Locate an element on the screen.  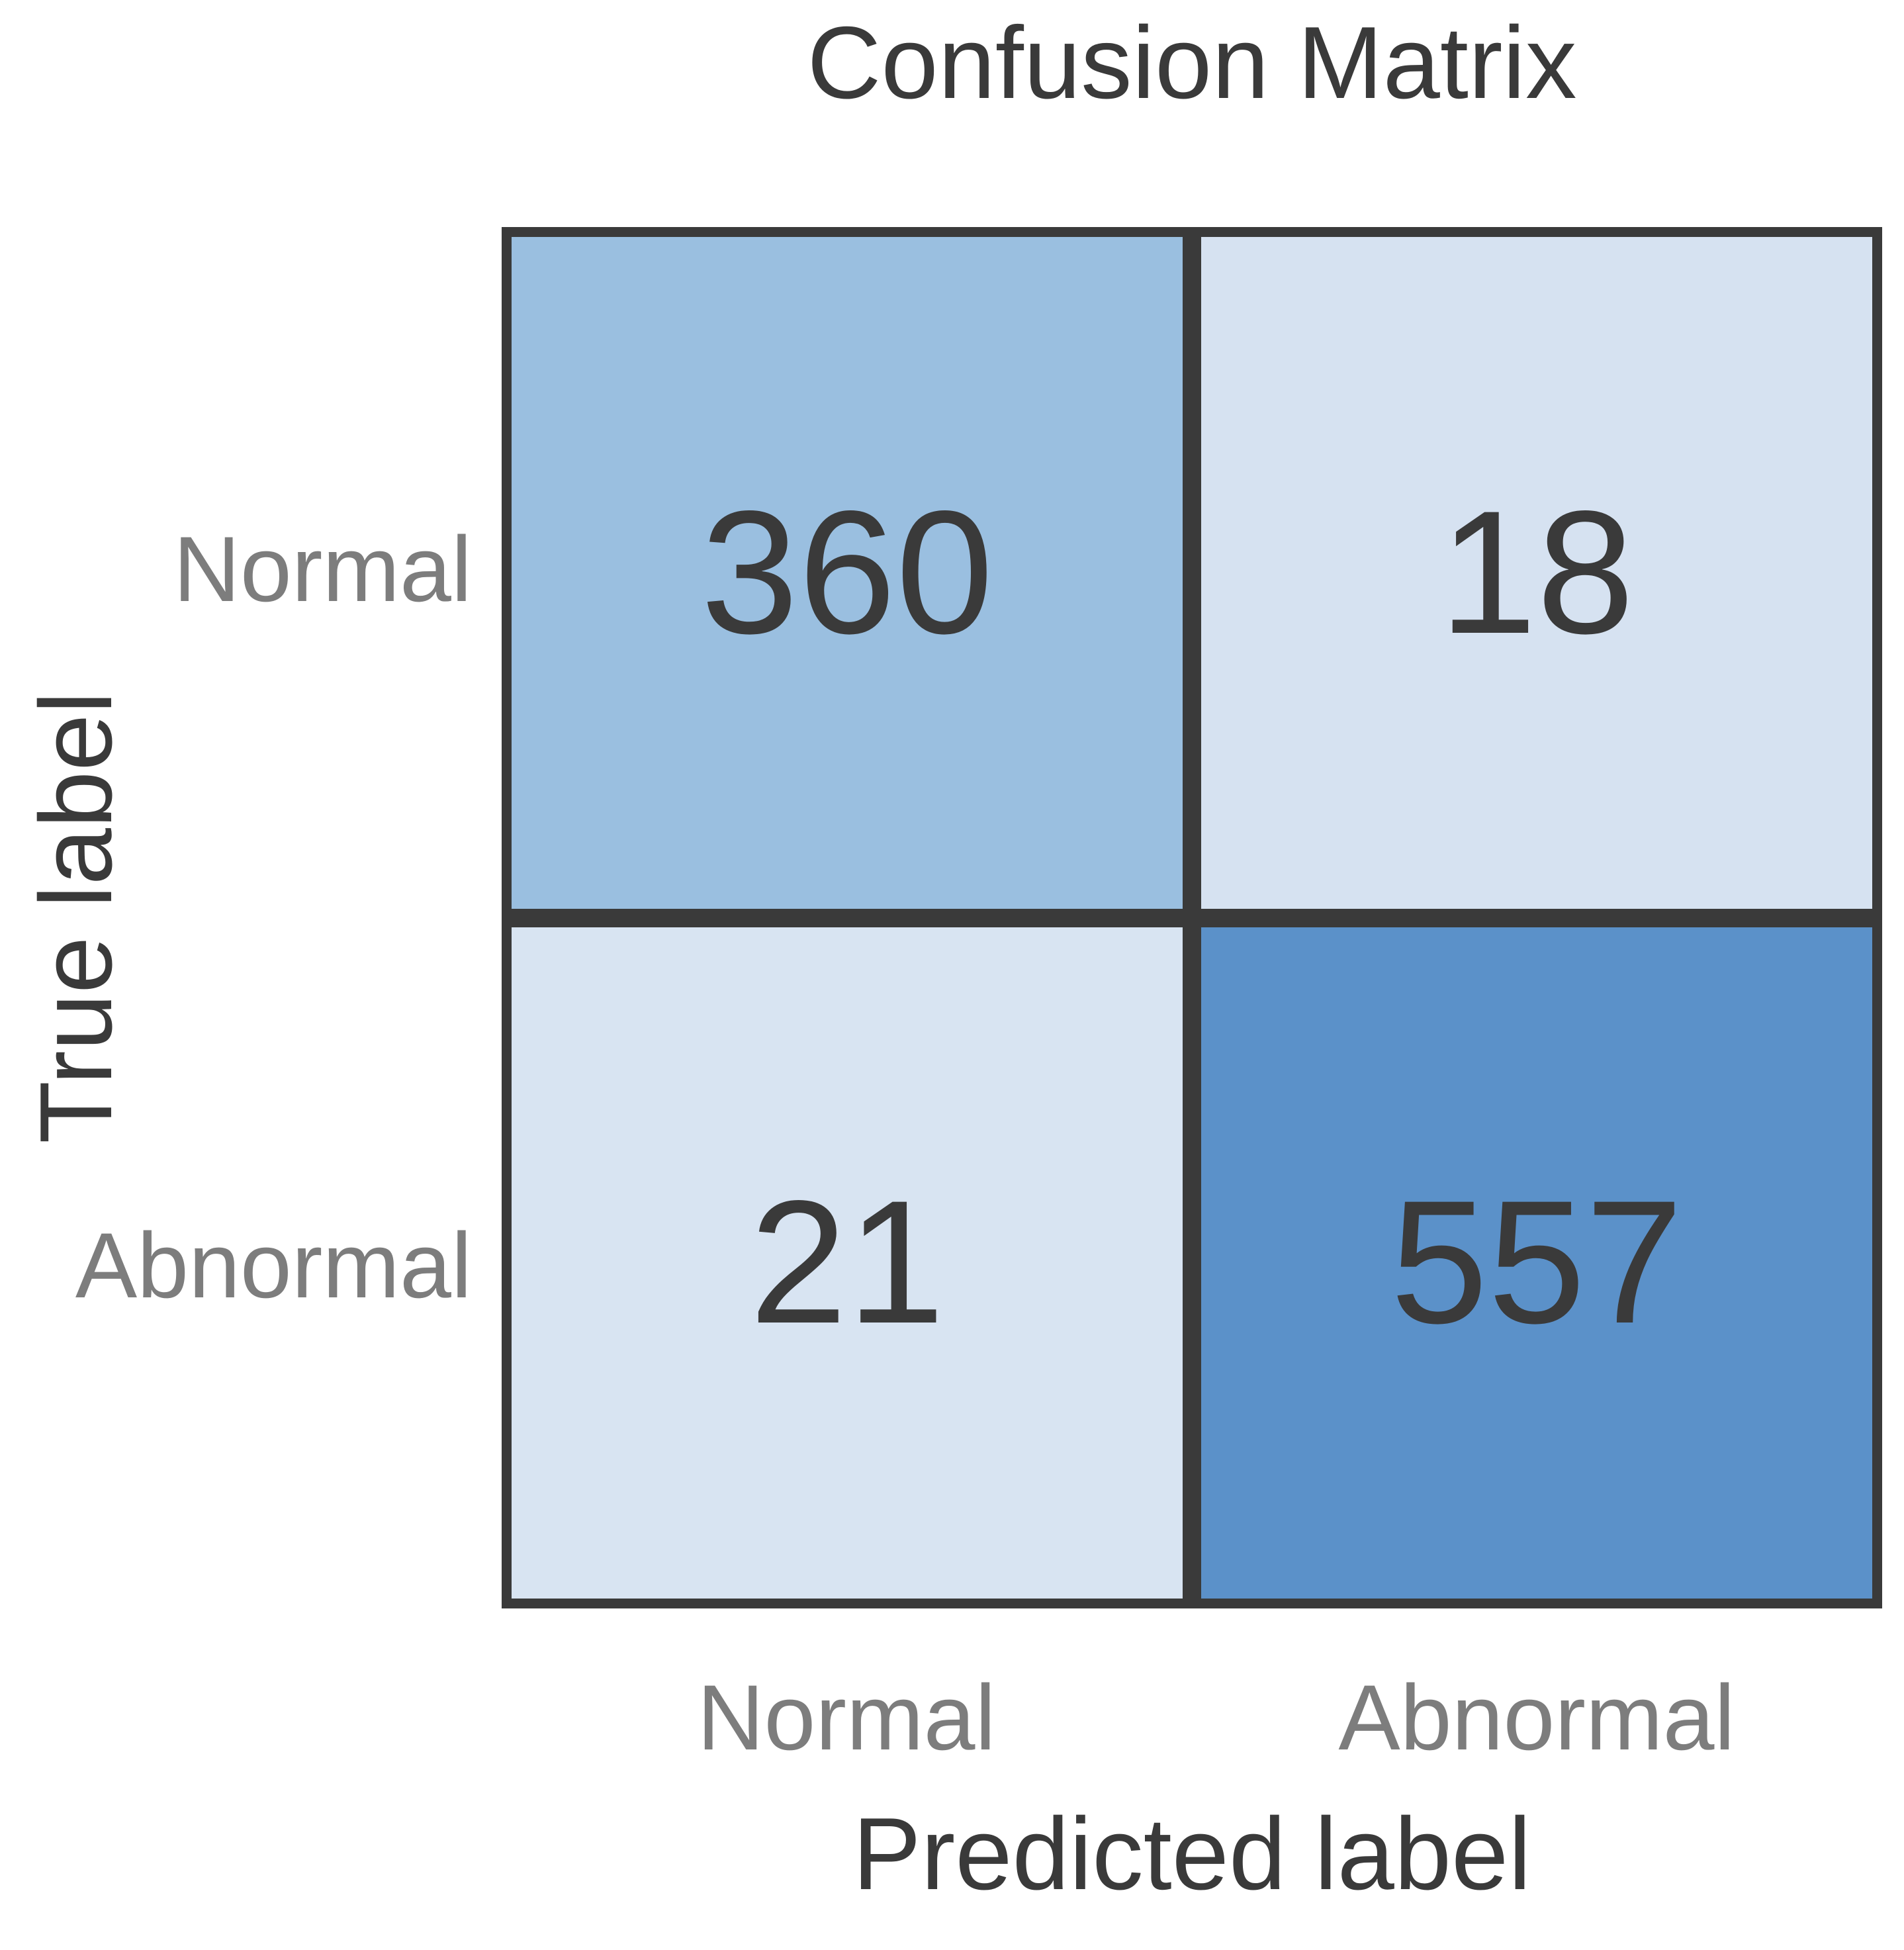
cell-true-normal-pred-normal: 360 is located at coordinates (847, 573).